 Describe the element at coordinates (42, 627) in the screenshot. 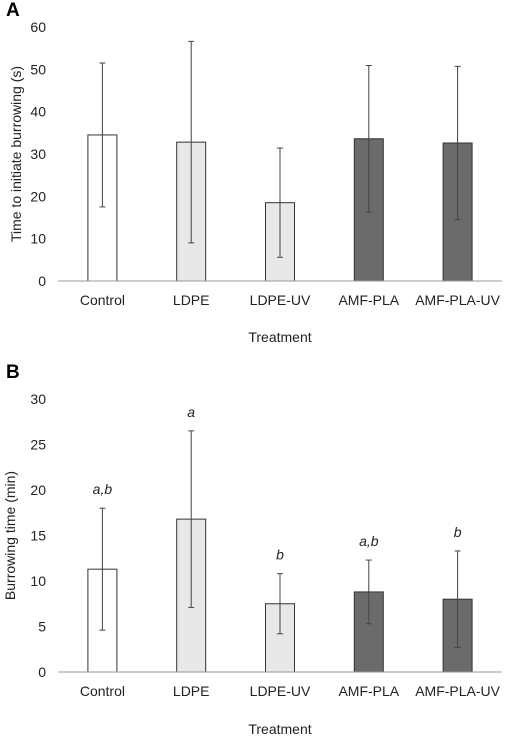

I see `y-tick-label: 5` at that location.